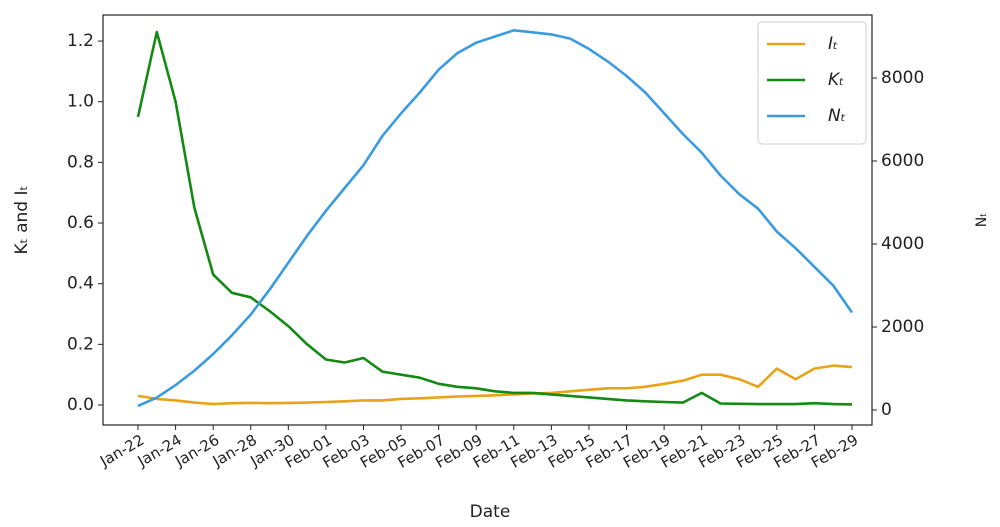  I want to click on legend-label: Nₜ, so click(837, 116).